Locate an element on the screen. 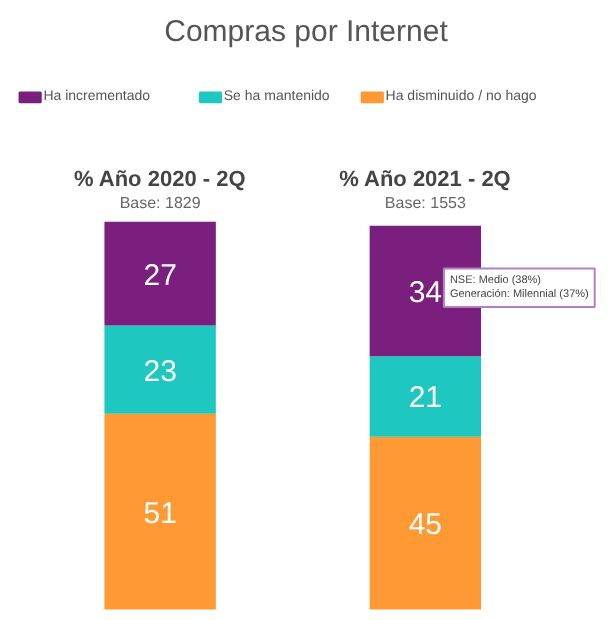 The height and width of the screenshot is (620, 610). x-tick-label: % Año 2021 - 2Q is located at coordinates (425, 179).